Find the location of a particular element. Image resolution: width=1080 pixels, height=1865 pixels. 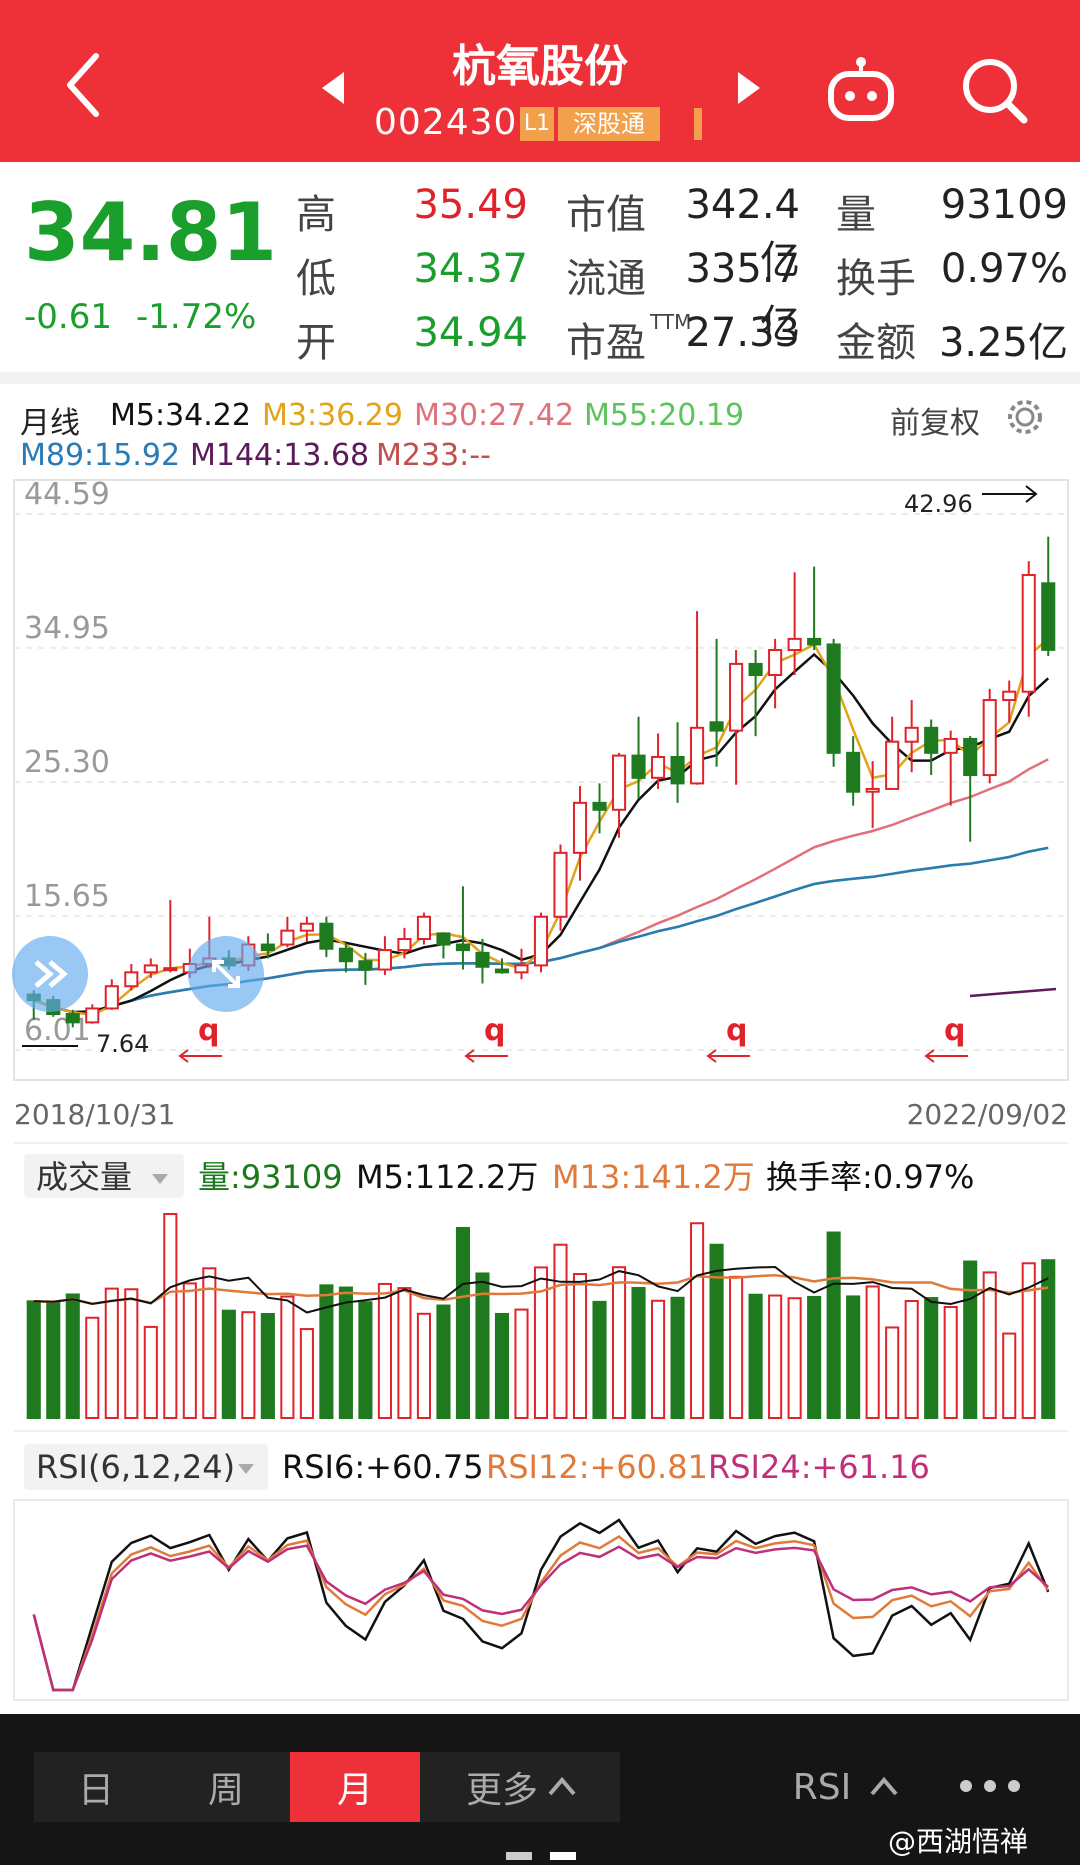

amount-value: 3.25亿 is located at coordinates (1003, 343).